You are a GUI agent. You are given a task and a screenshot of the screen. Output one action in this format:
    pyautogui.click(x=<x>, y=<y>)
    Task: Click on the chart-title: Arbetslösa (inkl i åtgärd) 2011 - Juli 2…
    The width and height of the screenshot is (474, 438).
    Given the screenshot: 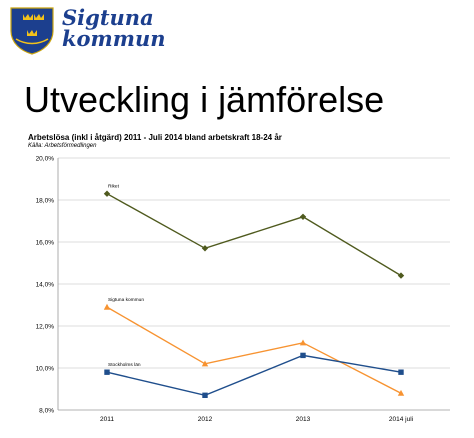 What is the action you would take?
    pyautogui.click(x=155, y=137)
    